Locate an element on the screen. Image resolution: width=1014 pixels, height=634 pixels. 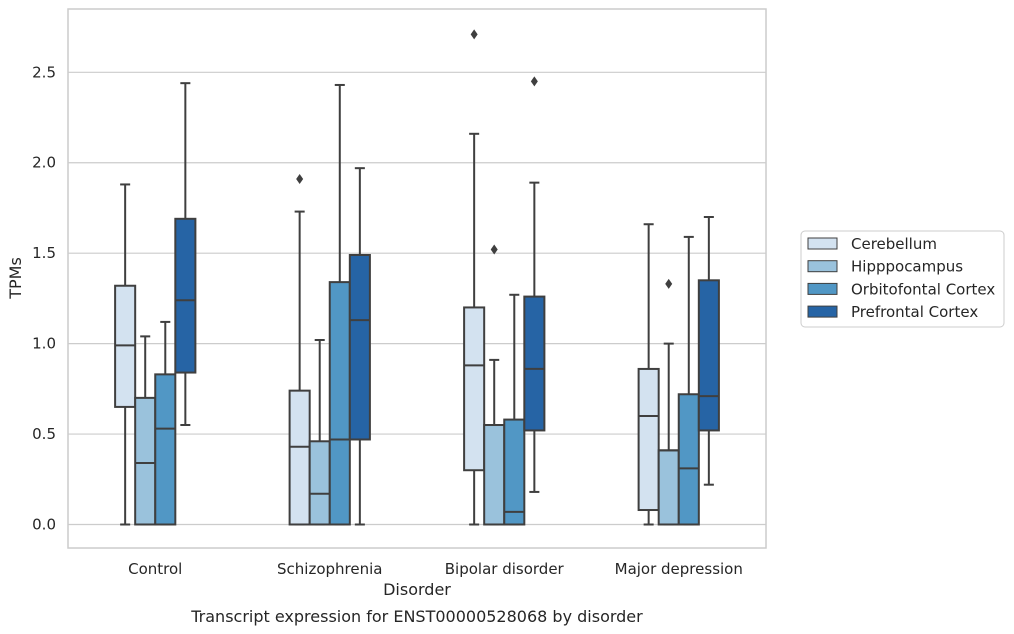
legend-label: Hipppocampus is located at coordinates (907, 267).